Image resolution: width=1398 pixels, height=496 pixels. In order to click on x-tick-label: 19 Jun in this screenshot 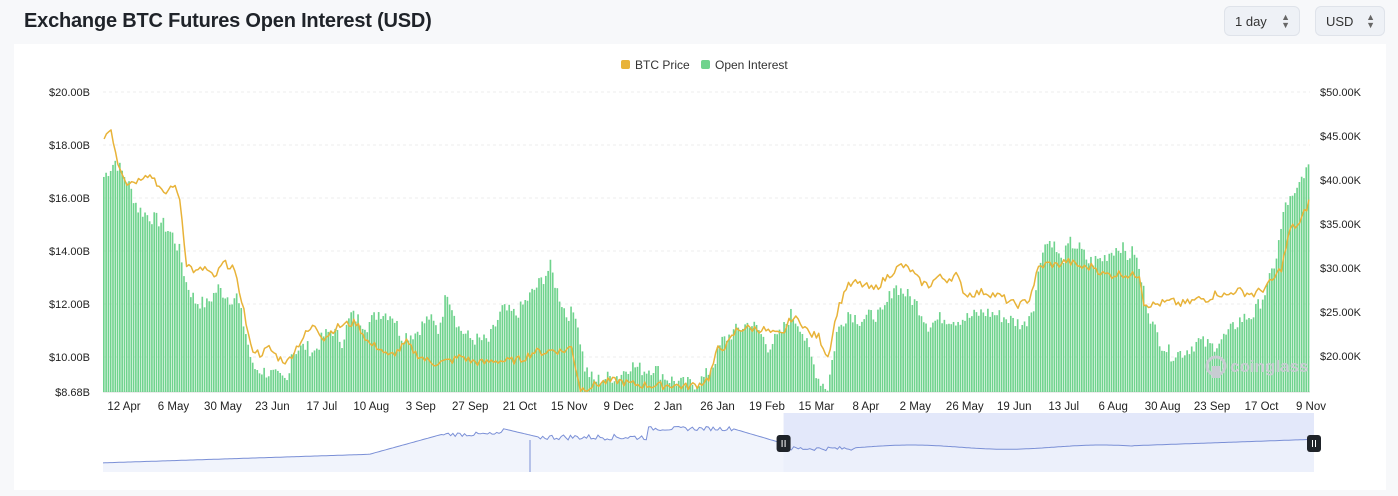, I will do `click(1014, 407)`.